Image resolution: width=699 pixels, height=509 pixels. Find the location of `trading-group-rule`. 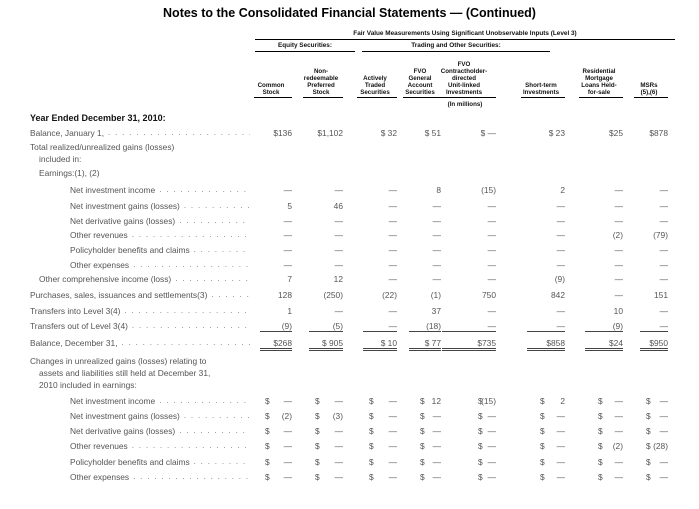

trading-group-rule is located at coordinates (456, 51).